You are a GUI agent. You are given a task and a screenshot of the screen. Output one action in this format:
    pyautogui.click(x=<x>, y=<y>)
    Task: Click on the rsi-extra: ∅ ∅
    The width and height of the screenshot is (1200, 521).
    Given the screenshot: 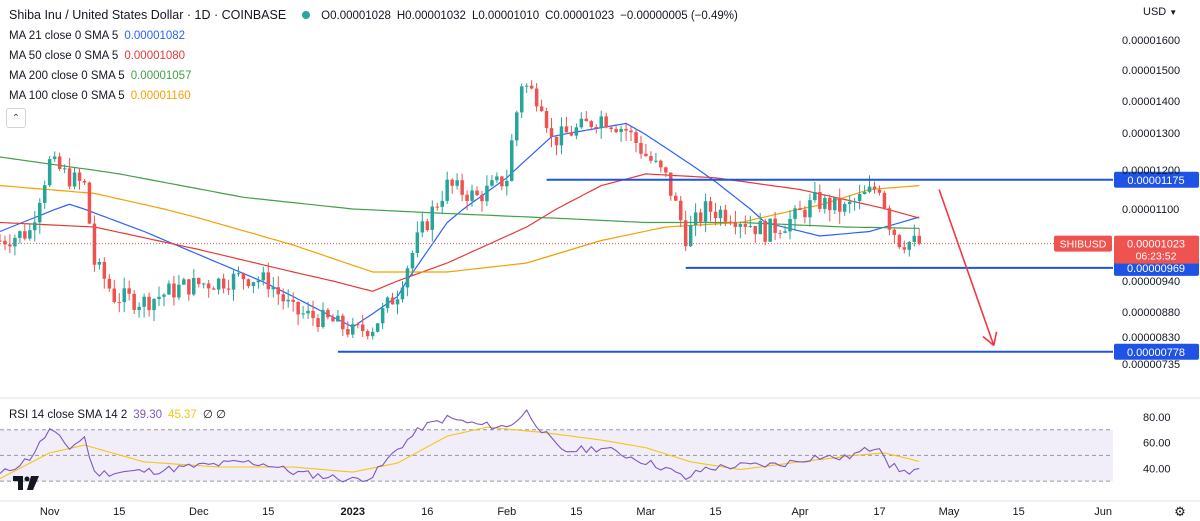 What is the action you would take?
    pyautogui.click(x=214, y=415)
    